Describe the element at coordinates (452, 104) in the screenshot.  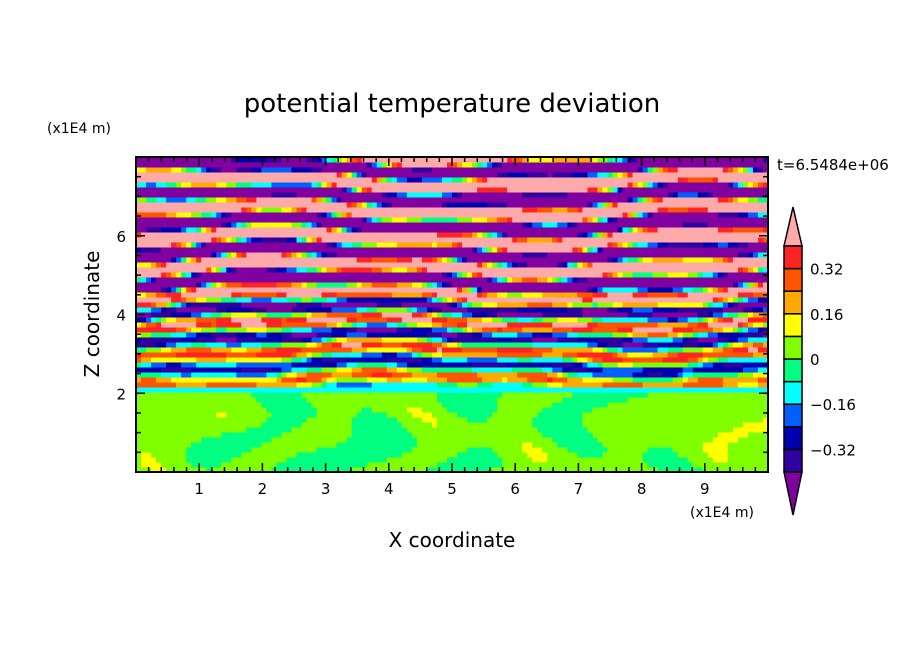
I see `chart-title: potential temperature deviation` at that location.